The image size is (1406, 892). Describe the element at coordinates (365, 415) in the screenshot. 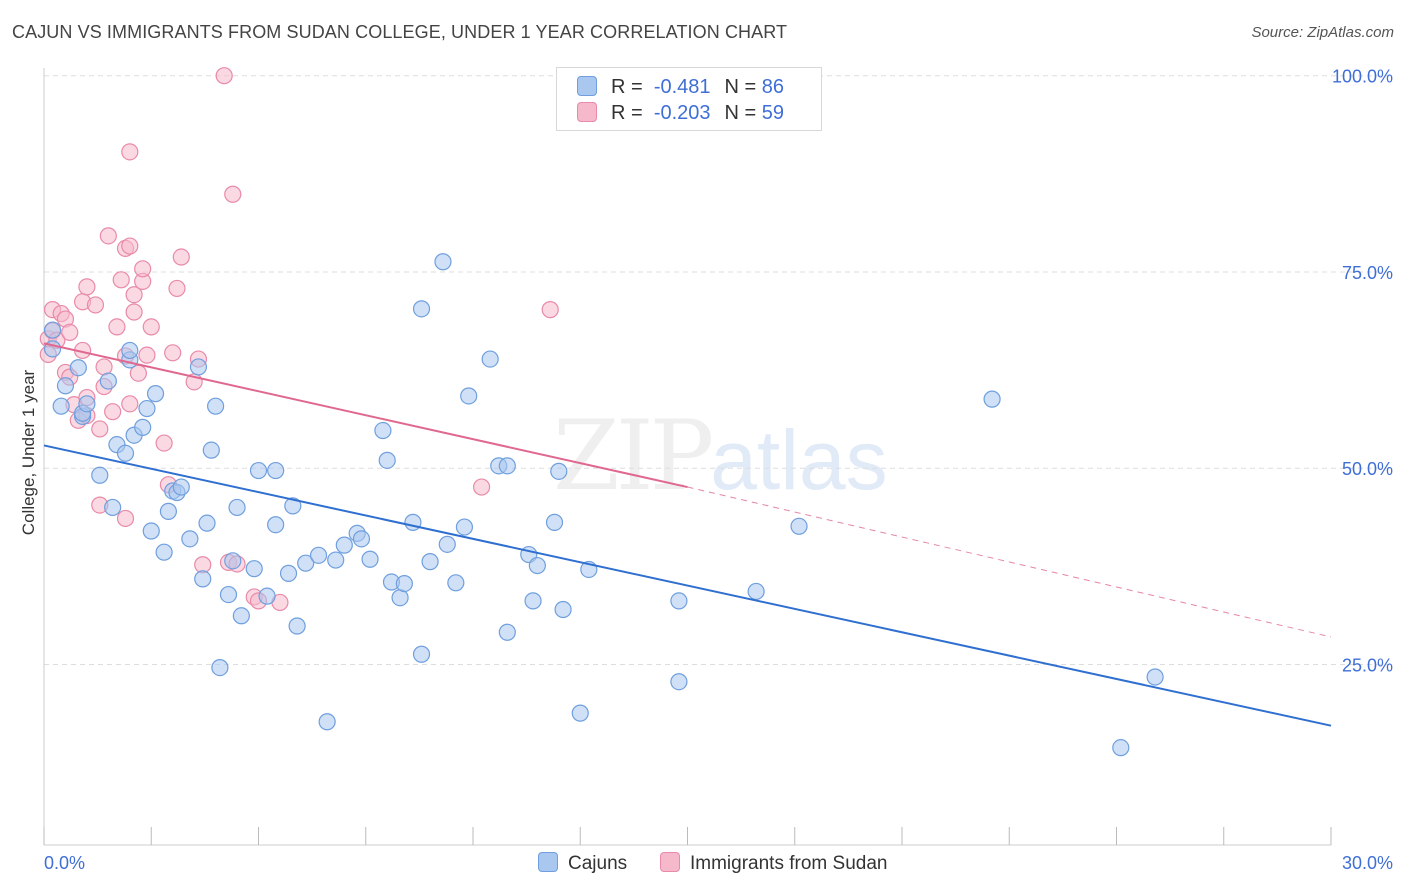

I see `sudan-trend-line` at that location.